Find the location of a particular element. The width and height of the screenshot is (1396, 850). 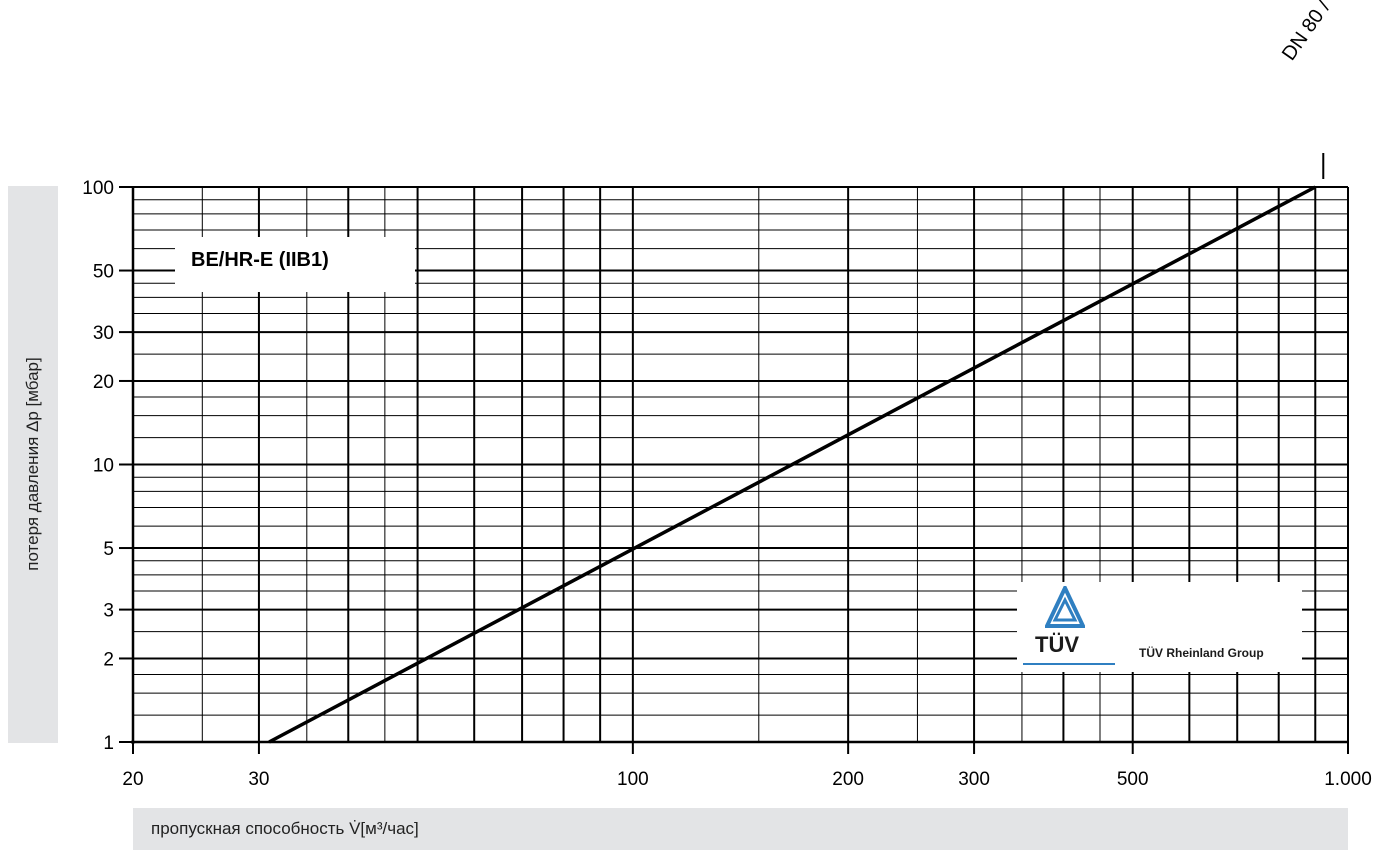

x-axis-label: пропускная способность V̇[м³/час] is located at coordinates (285, 828).